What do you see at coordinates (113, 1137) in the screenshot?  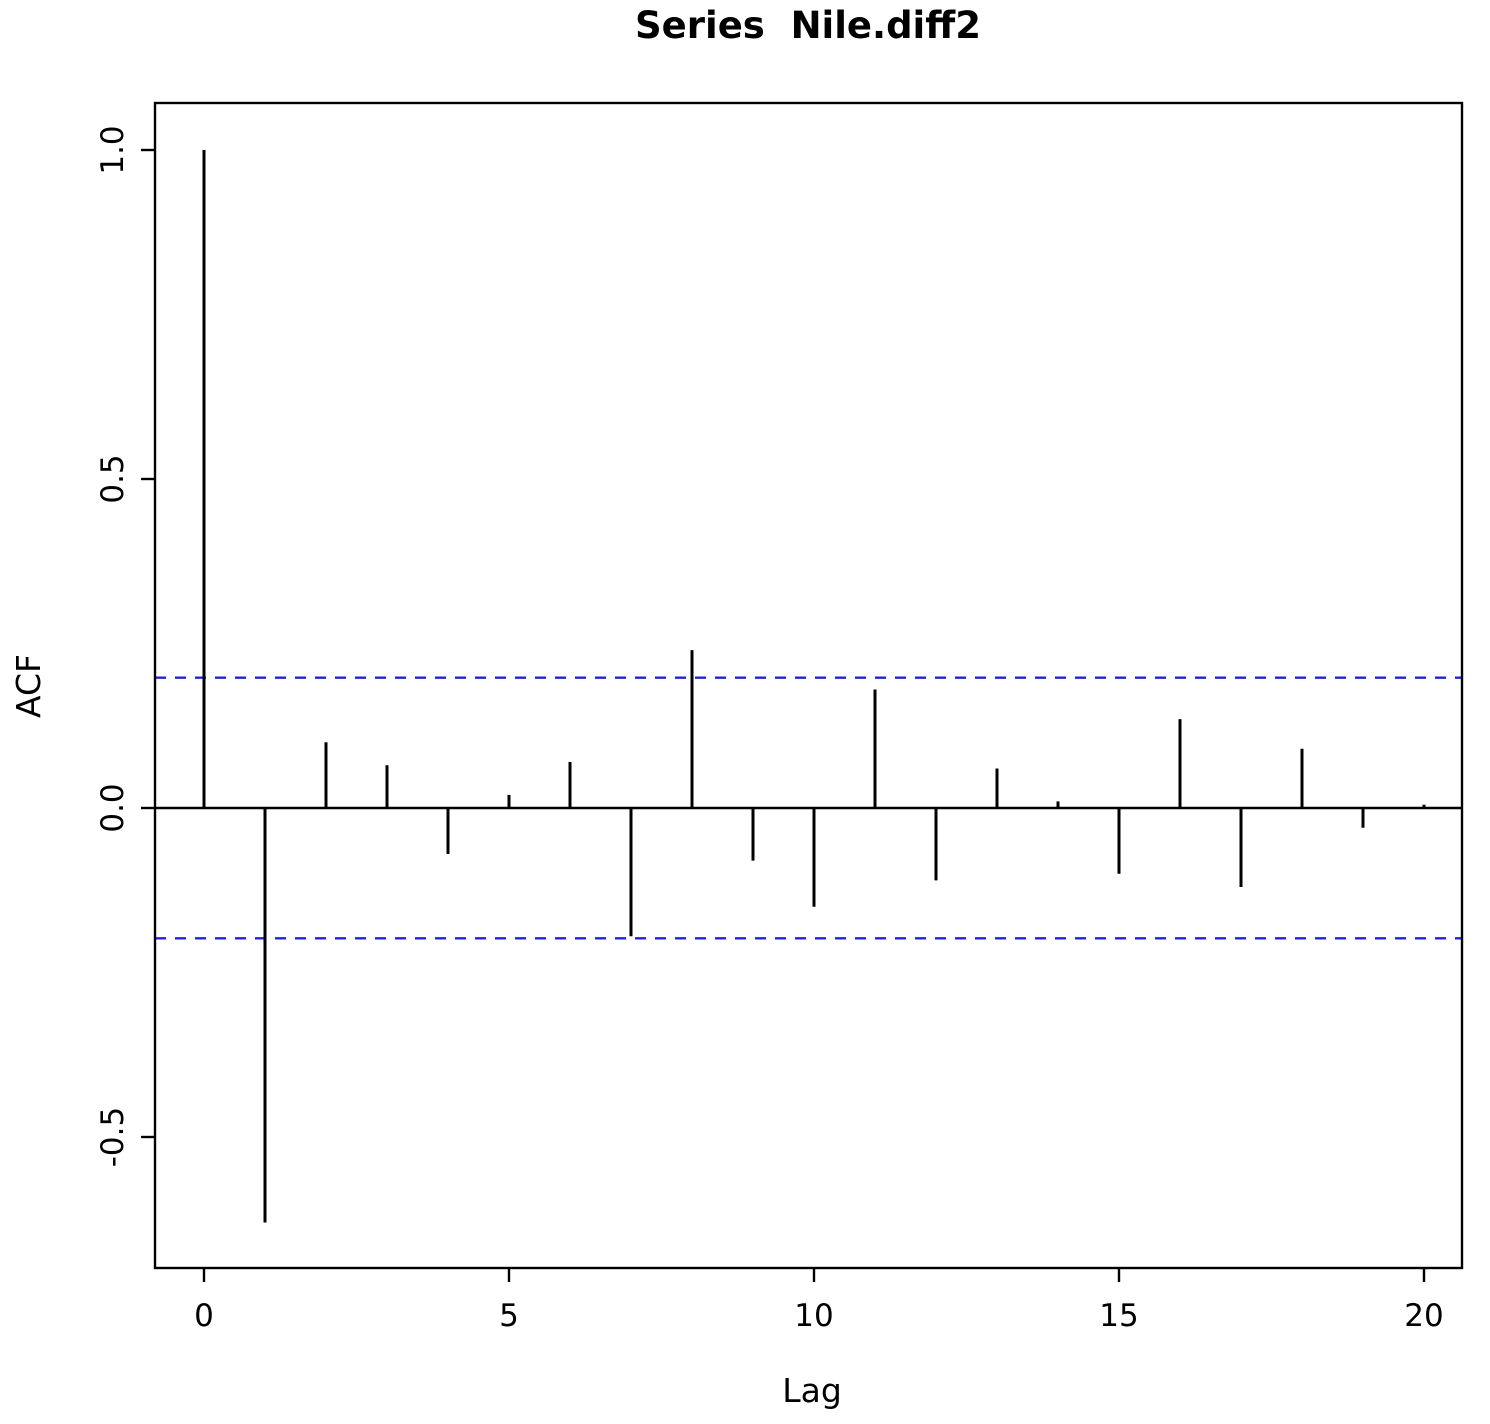 I see `y-tick-label--0.5: -0.5` at bounding box center [113, 1137].